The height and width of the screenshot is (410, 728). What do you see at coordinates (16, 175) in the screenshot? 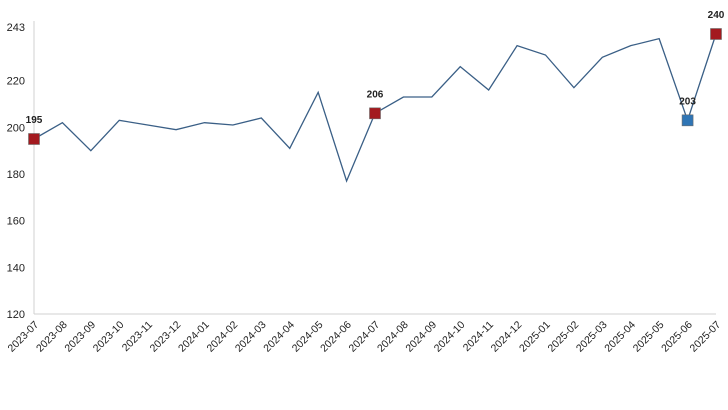
I see `y-tick-label: 180` at bounding box center [16, 175].